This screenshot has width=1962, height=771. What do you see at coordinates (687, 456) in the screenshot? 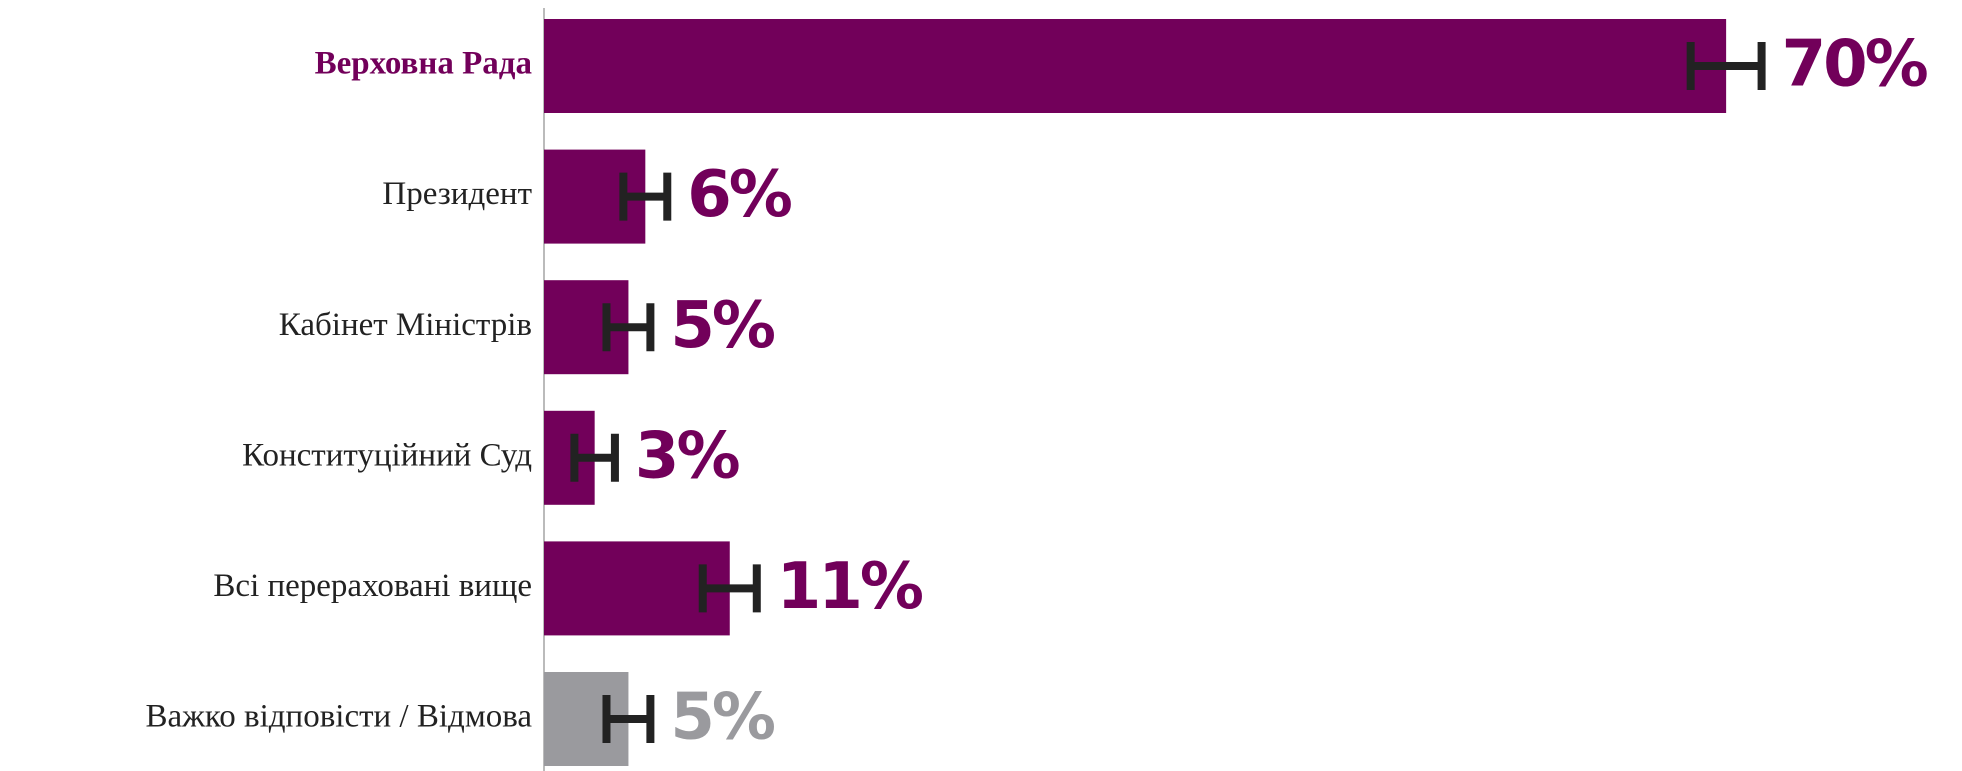
I see `value-label: 3%` at bounding box center [687, 456].